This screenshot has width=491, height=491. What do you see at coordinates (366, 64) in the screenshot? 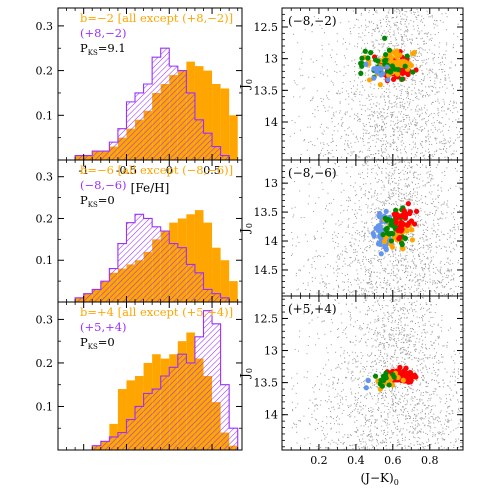
I see `star-blue` at bounding box center [366, 64].